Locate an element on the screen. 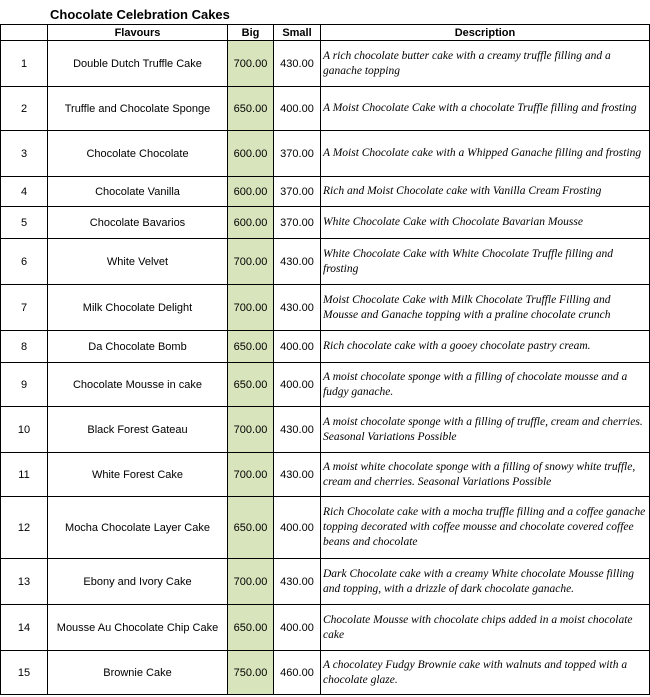 This screenshot has height=697, width=650. row-number: 12 is located at coordinates (24, 527).